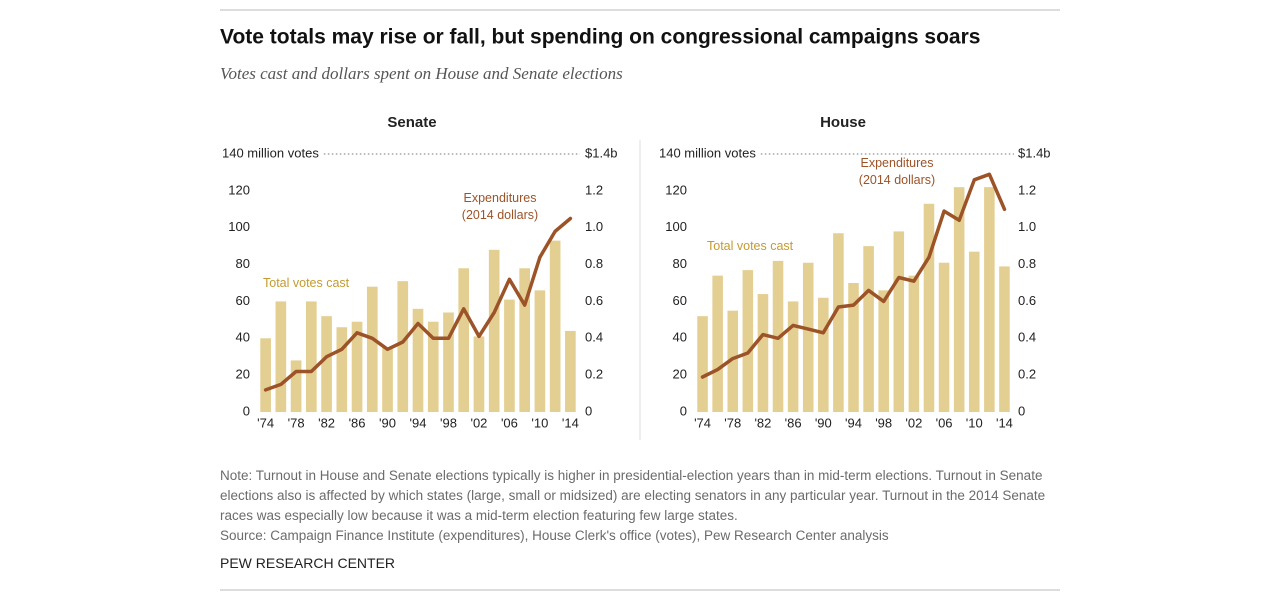 The height and width of the screenshot is (600, 1280). I want to click on y2-tick-label: $1.4b, so click(601, 152).